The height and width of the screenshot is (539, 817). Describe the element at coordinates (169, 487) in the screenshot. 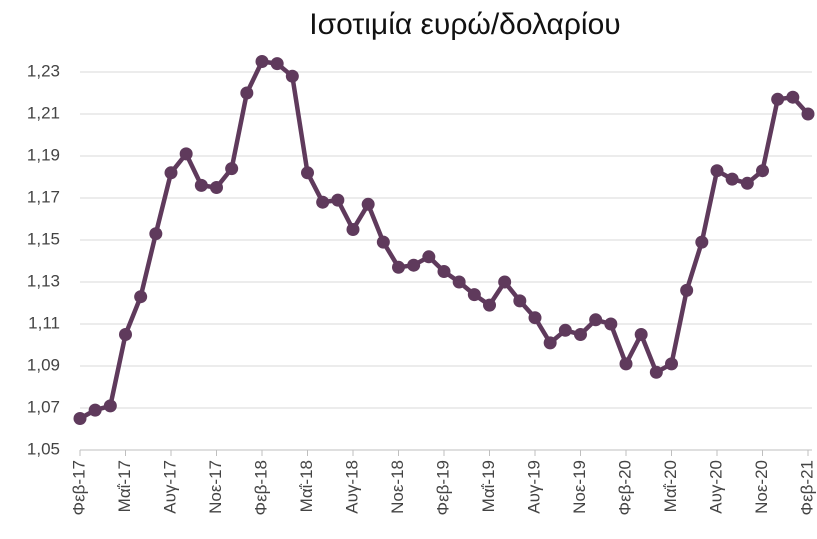

I see `x-tick-label: Αυγ-17` at that location.